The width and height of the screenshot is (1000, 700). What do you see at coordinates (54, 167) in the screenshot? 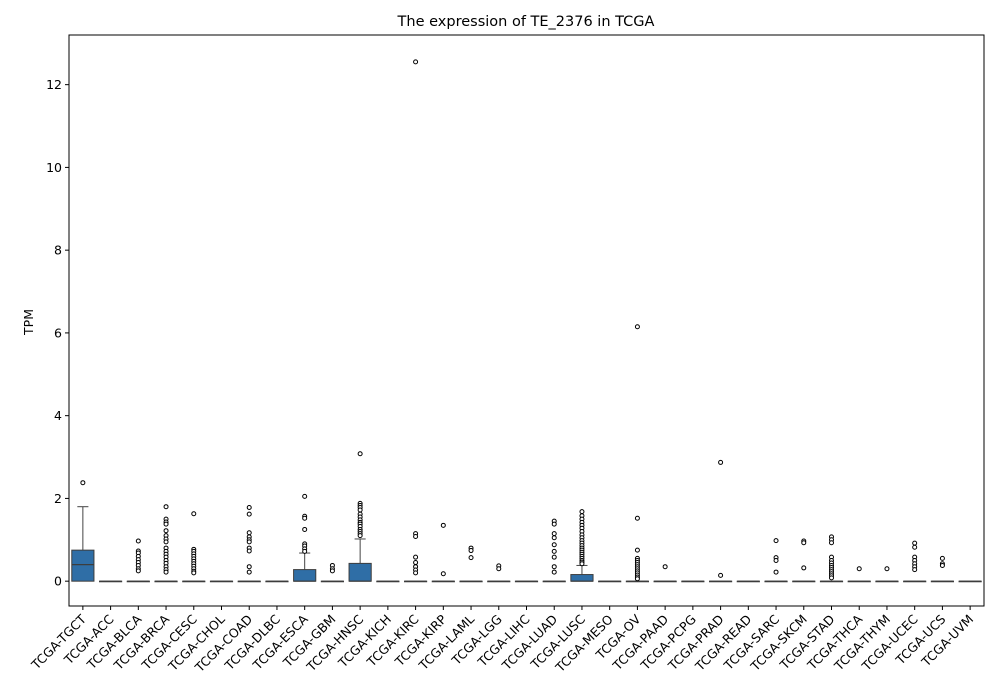
I see `y-tick-label: 10` at bounding box center [54, 167].